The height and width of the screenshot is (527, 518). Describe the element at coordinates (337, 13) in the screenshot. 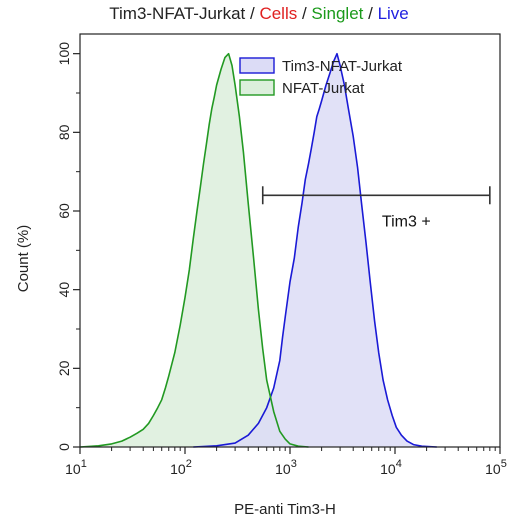

I see `title-part: Singlet` at that location.